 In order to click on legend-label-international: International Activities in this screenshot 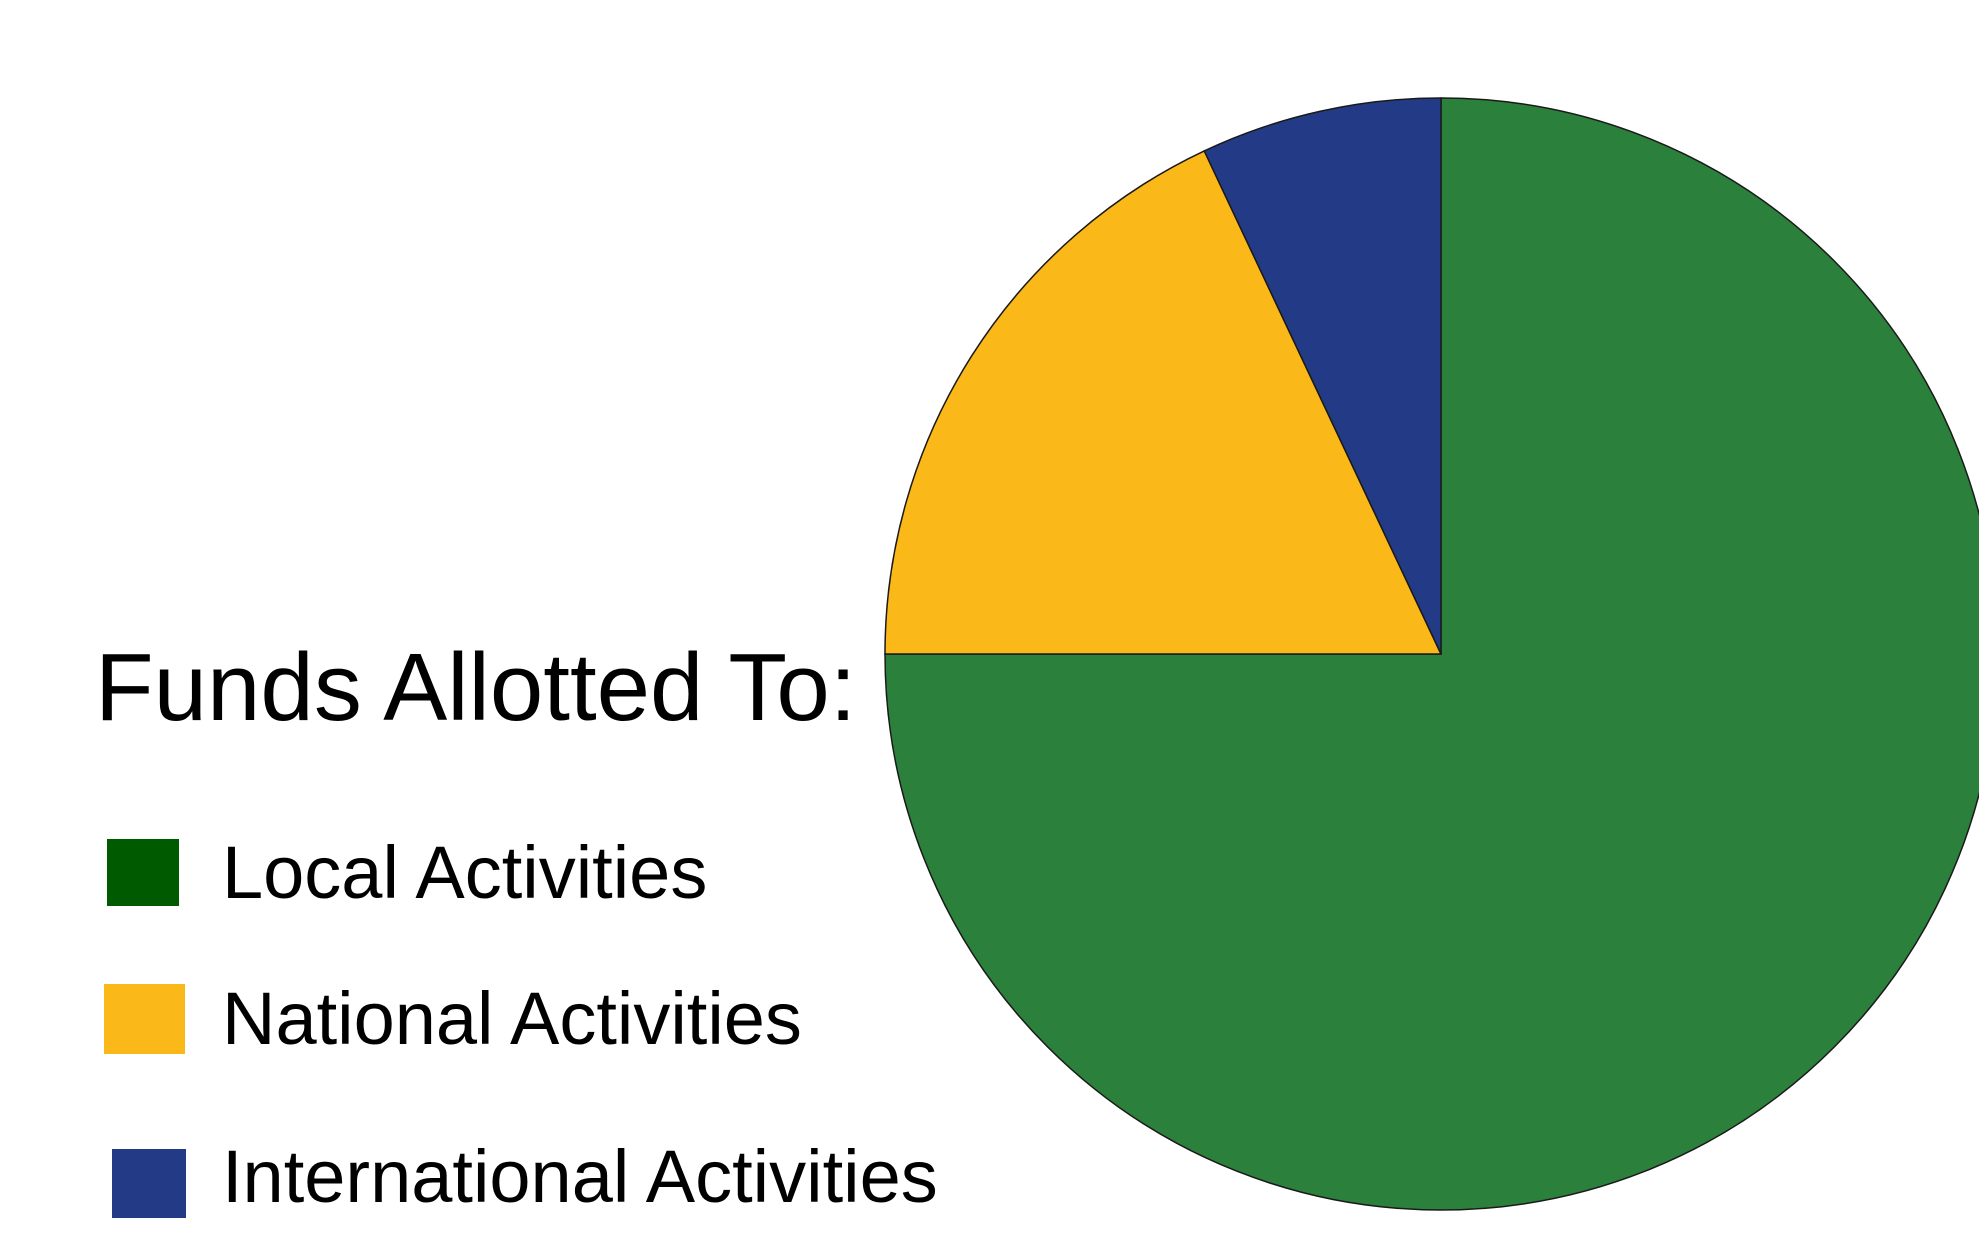, I will do `click(580, 1176)`.